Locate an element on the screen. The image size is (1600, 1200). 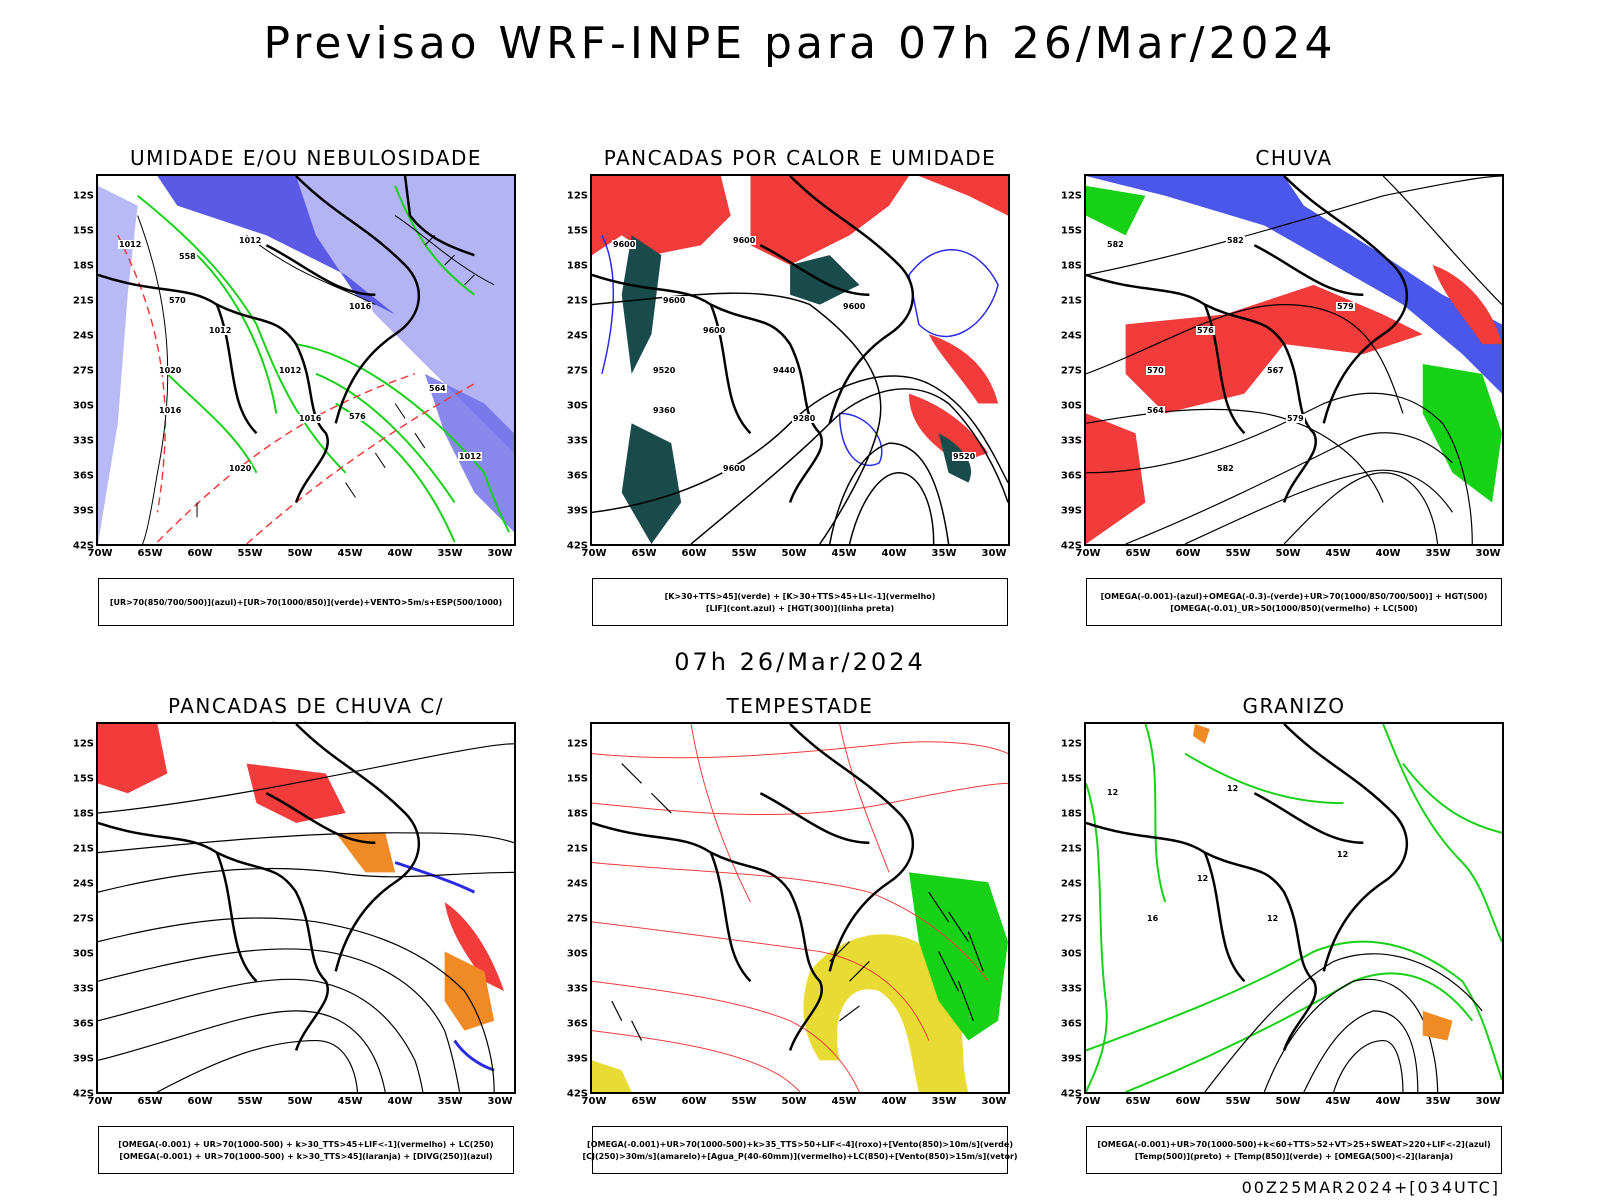
green-humidity-contours is located at coordinates (323, 364).